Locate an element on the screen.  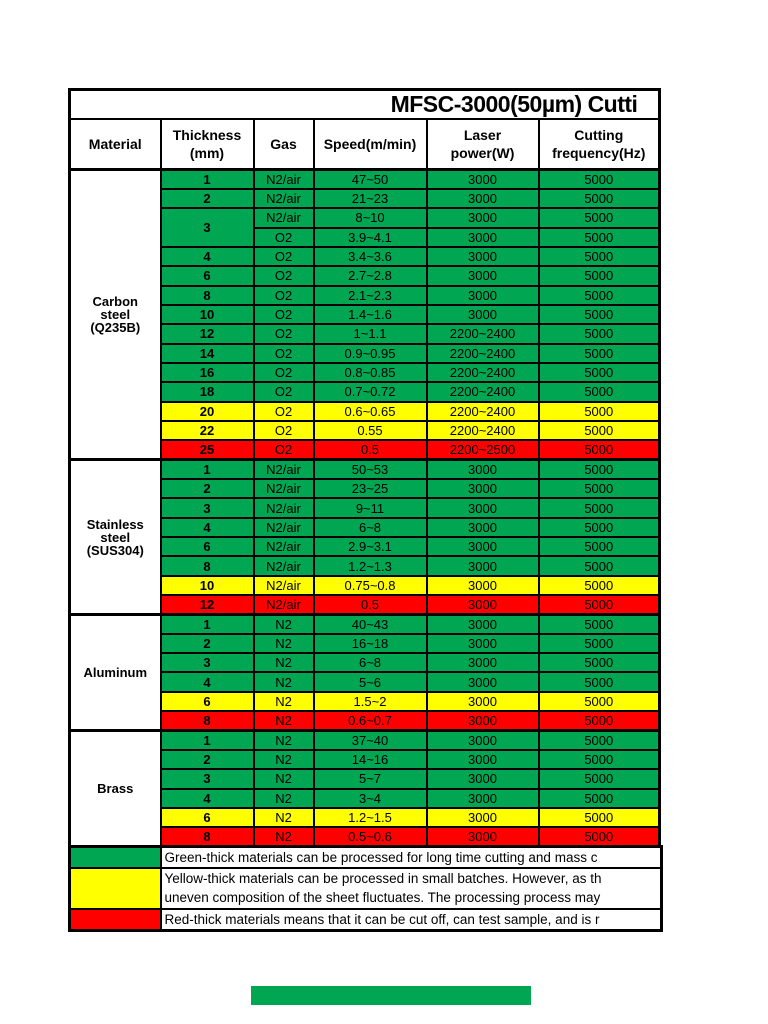
speed-cell: 16~18 is located at coordinates (370, 643).